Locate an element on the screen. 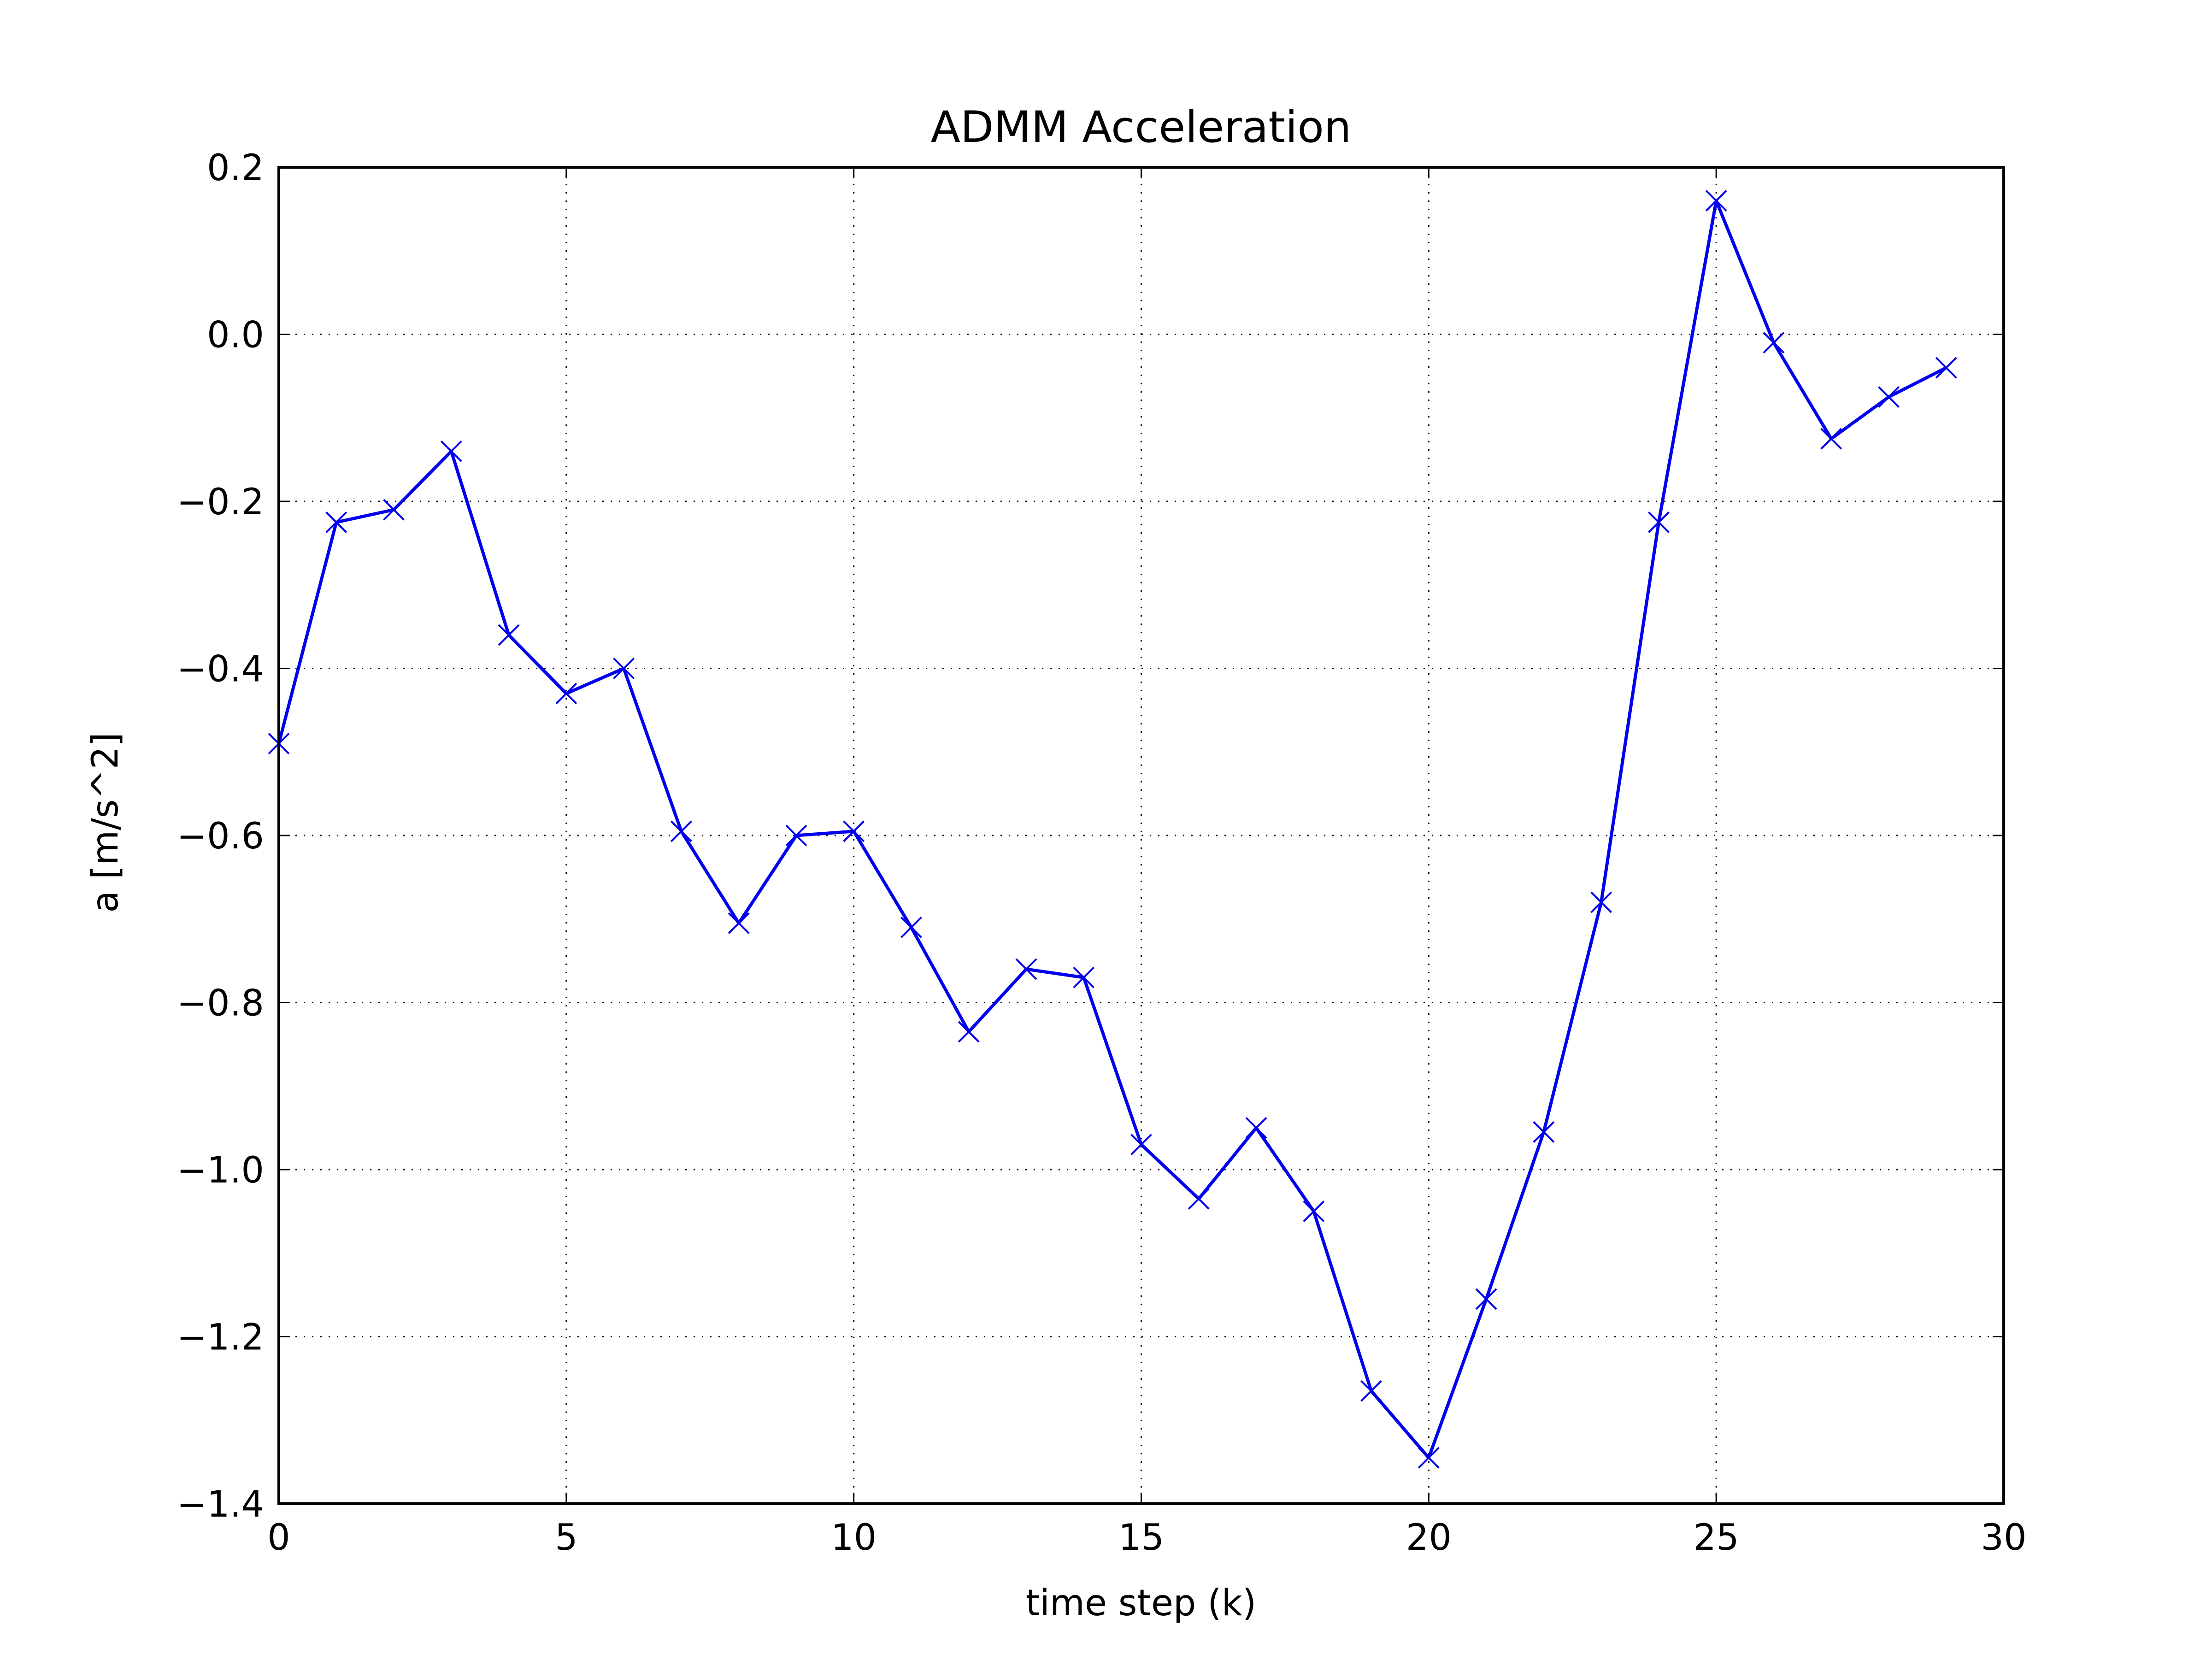 The height and width of the screenshot is (1659, 2212). x-tick-label: 15 is located at coordinates (1141, 1538).